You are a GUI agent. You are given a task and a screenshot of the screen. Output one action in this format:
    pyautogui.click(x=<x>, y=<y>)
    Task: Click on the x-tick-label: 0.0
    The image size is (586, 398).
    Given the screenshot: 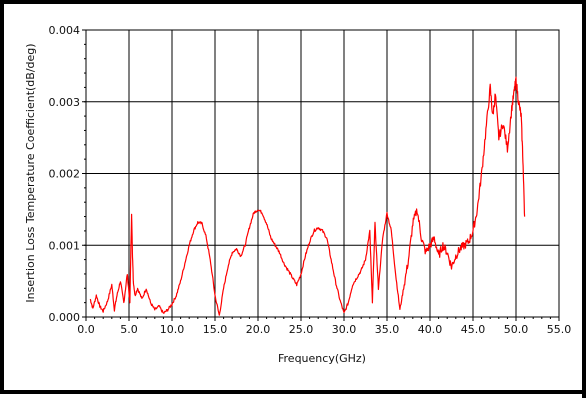 What is the action you would take?
    pyautogui.click(x=86, y=329)
    